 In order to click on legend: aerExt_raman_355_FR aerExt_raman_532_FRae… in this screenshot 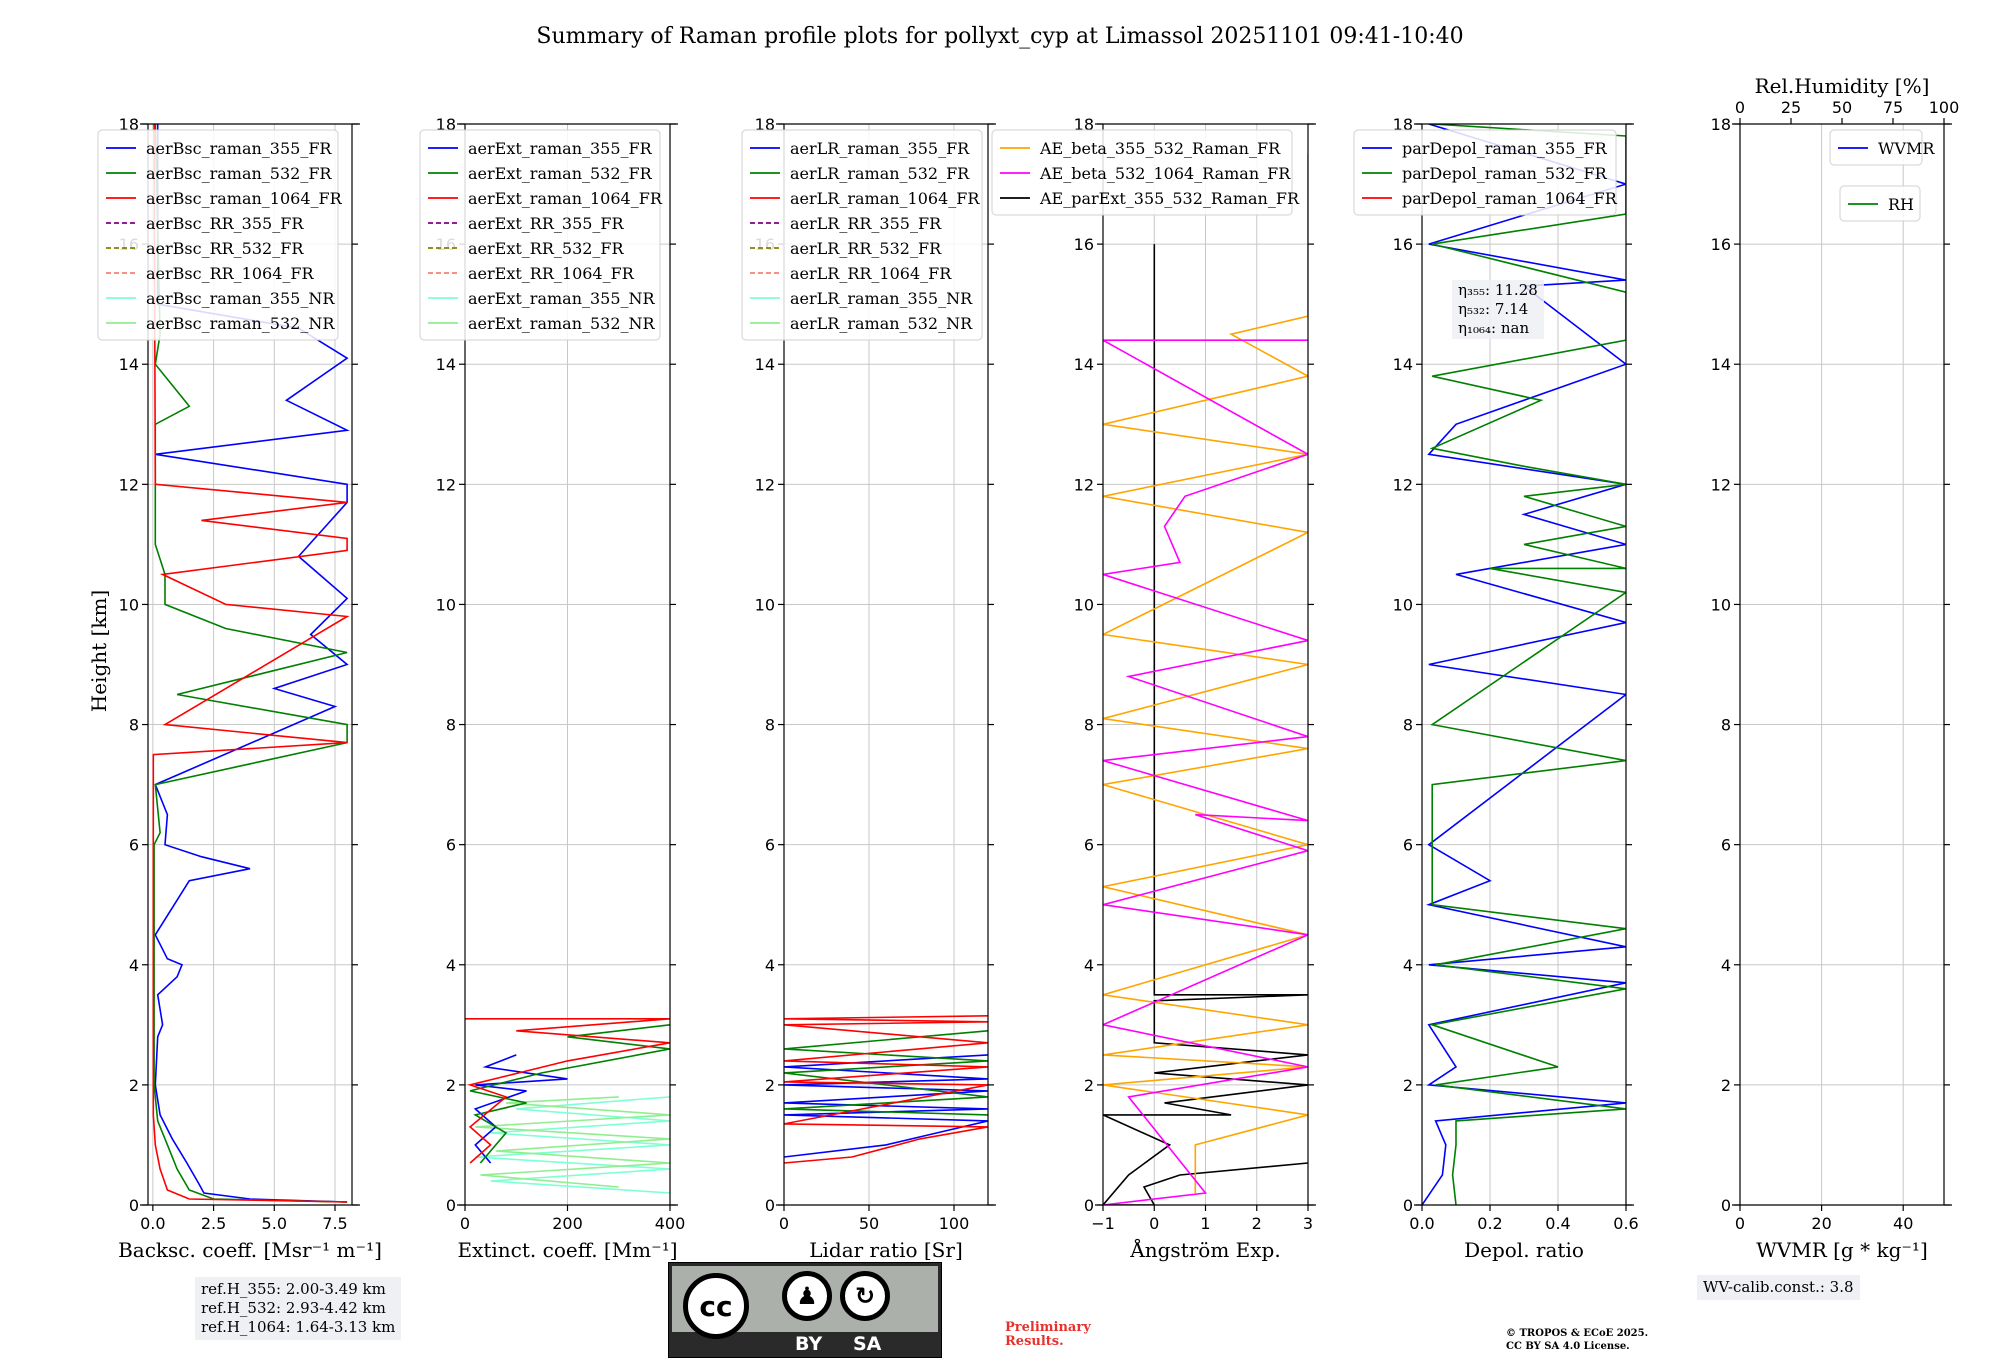, I will do `click(541, 235)`.